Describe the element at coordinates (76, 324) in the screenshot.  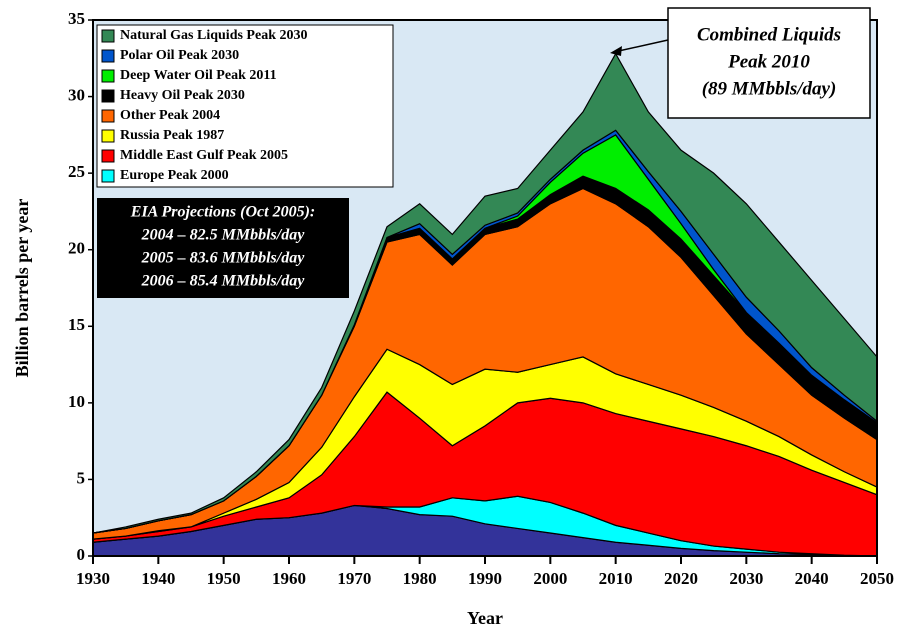
I see `y-tick-label: 15` at that location.